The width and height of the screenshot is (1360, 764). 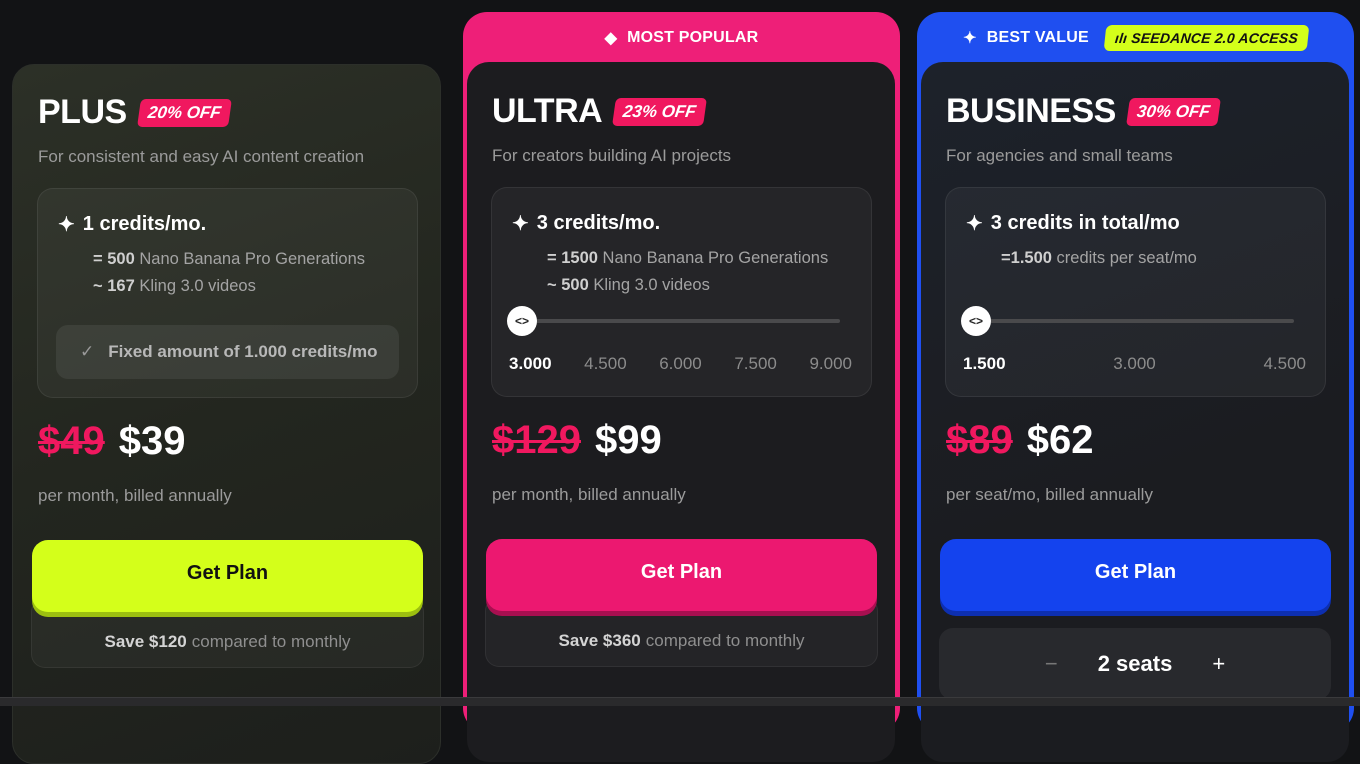 What do you see at coordinates (227, 352) in the screenshot?
I see `fixed-credits-note: ✓ Fixed amount of 1.000 credits/mo` at bounding box center [227, 352].